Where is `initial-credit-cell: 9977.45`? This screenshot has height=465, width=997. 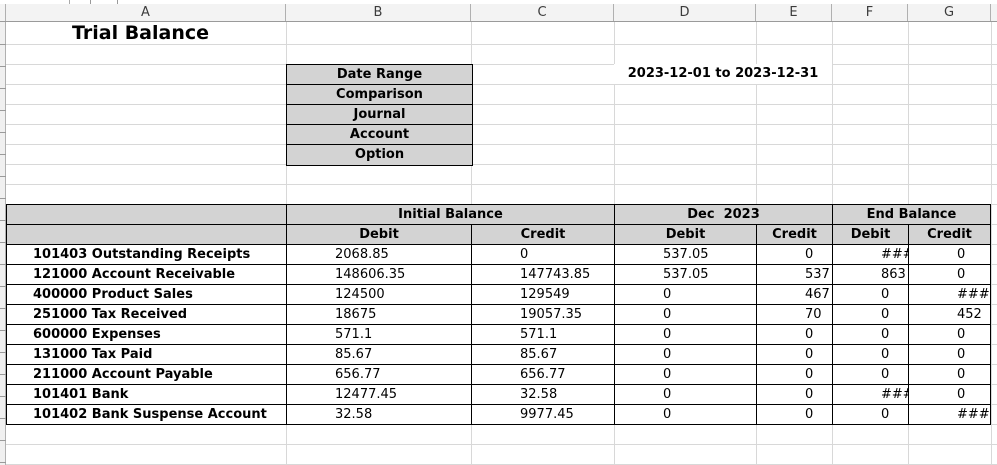 initial-credit-cell: 9977.45 is located at coordinates (543, 415).